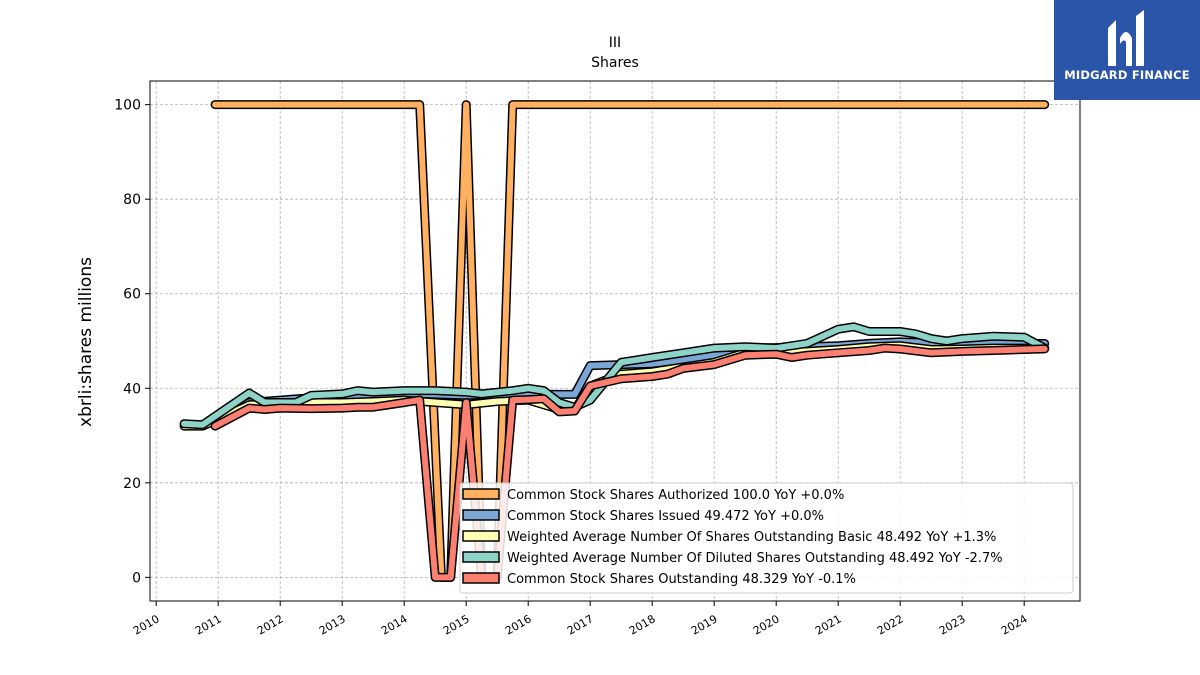 This screenshot has width=1200, height=675. I want to click on x-tick-label: 2023, so click(952, 624).